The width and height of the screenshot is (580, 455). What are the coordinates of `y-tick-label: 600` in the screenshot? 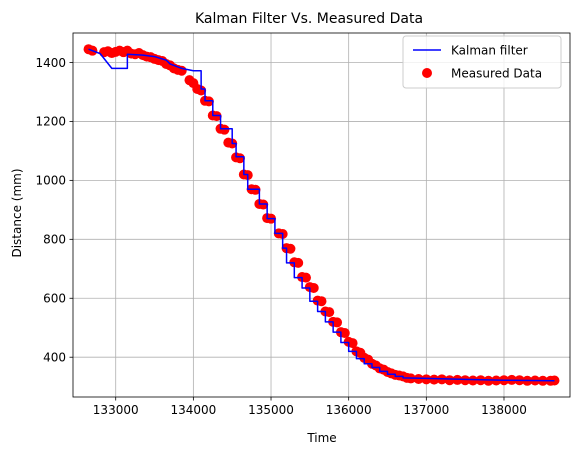 It's located at (54, 299).